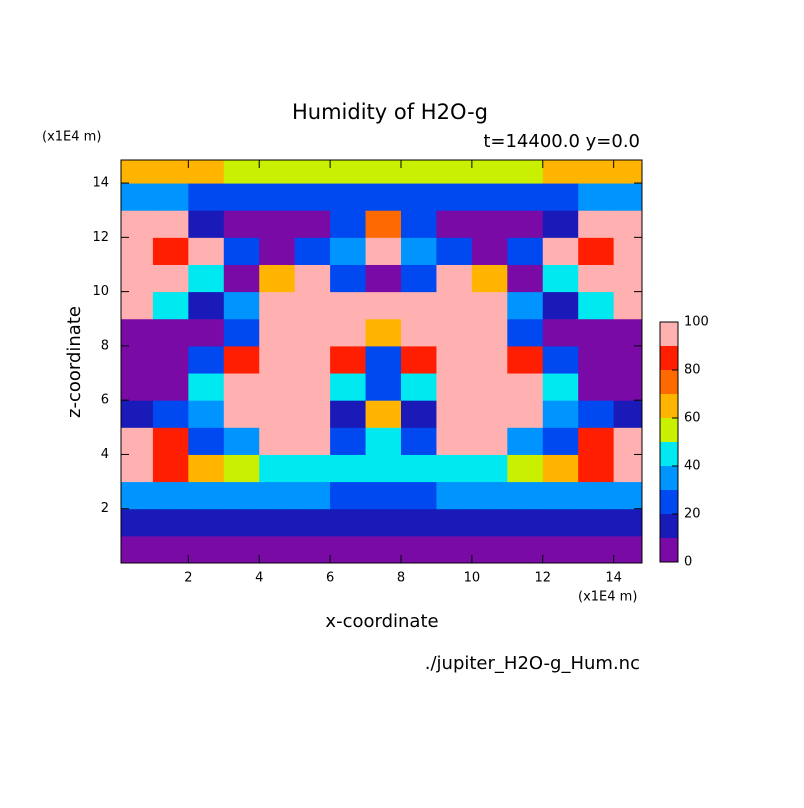 The height and width of the screenshot is (808, 804). What do you see at coordinates (330, 578) in the screenshot?
I see `x-tick-label: 6` at bounding box center [330, 578].